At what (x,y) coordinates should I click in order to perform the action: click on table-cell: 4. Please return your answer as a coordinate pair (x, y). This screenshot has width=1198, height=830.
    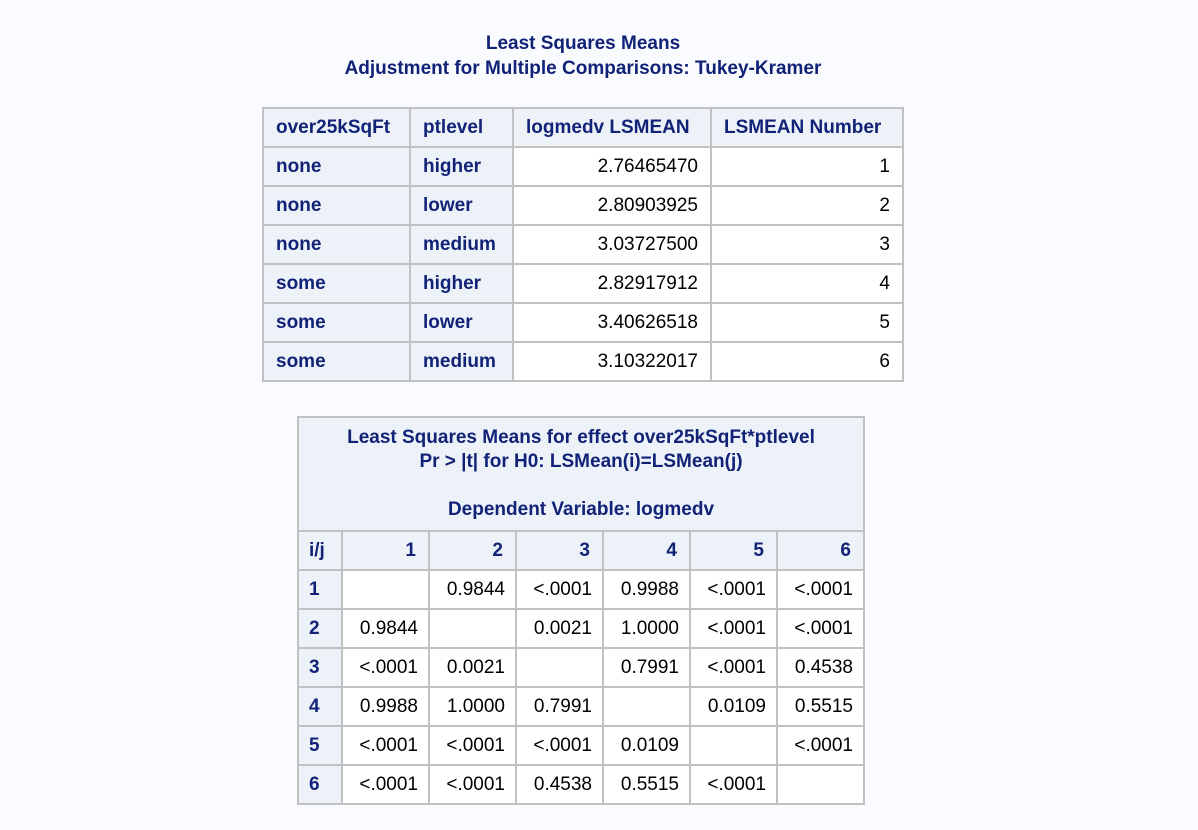
    Looking at the image, I should click on (807, 283).